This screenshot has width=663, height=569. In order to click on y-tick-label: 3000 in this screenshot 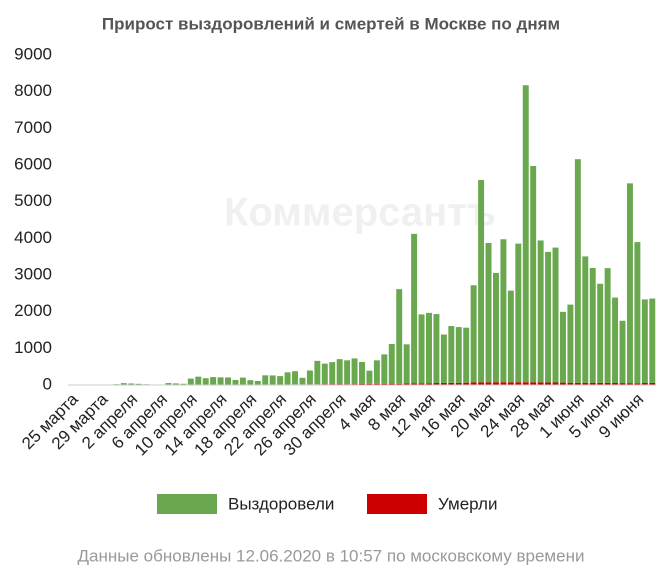, I will do `click(33, 273)`.